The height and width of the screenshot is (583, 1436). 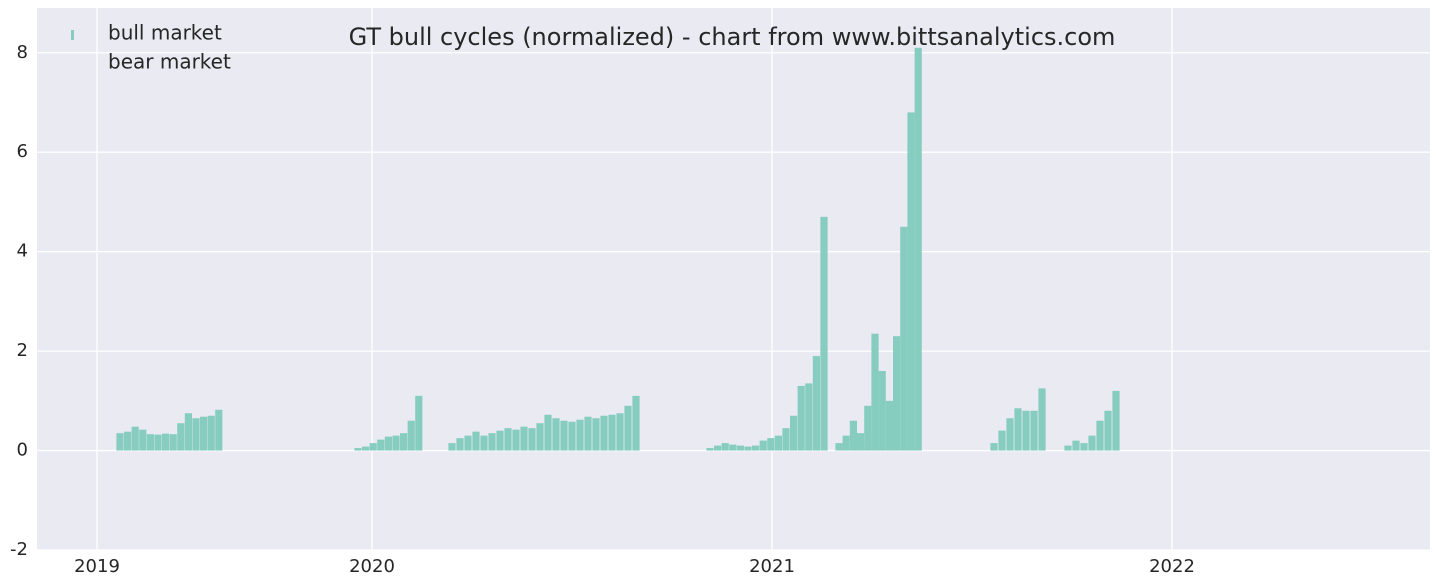 I want to click on x-tick-label: 2021, so click(x=772, y=566).